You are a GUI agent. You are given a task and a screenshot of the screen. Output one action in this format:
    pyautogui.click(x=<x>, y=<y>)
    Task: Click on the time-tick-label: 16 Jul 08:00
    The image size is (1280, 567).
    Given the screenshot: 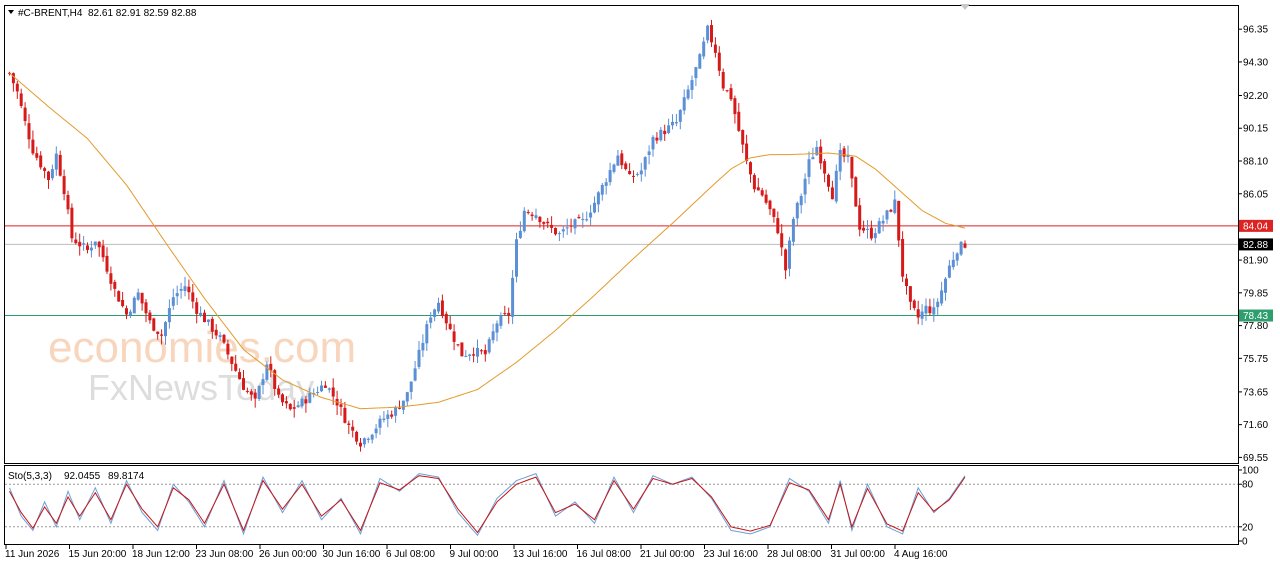 What is the action you would take?
    pyautogui.click(x=604, y=554)
    